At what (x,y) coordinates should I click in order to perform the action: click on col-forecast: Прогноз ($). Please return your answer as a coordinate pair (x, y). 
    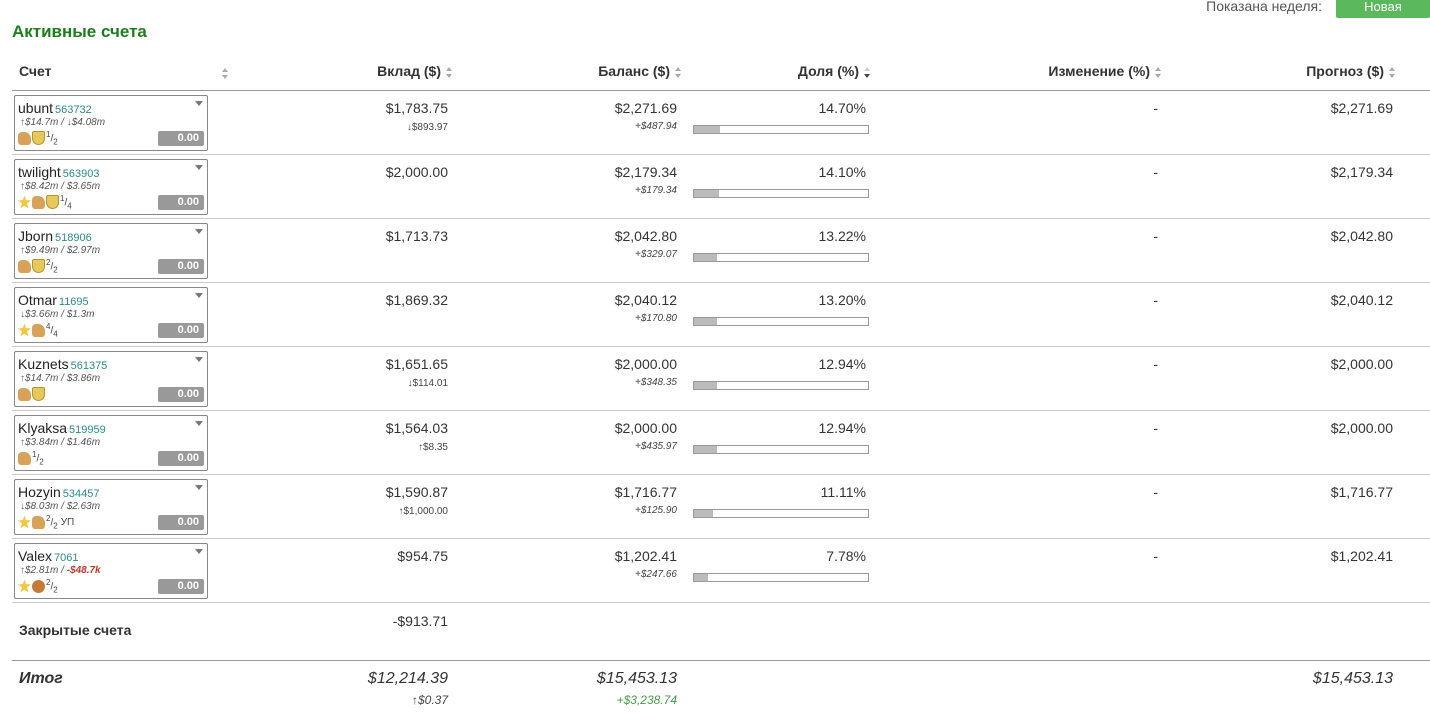
    Looking at the image, I should click on (1351, 71).